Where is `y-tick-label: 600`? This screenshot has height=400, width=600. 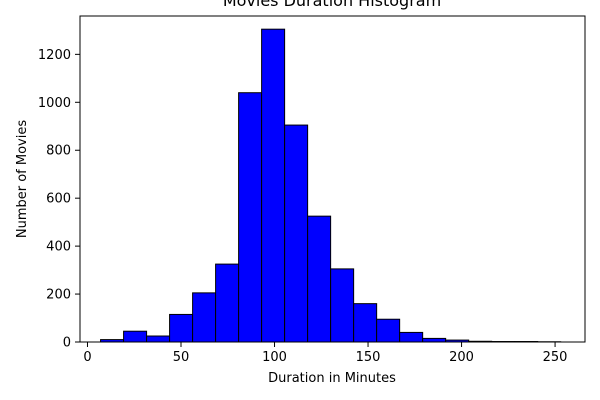
y-tick-label: 600 is located at coordinates (58, 199).